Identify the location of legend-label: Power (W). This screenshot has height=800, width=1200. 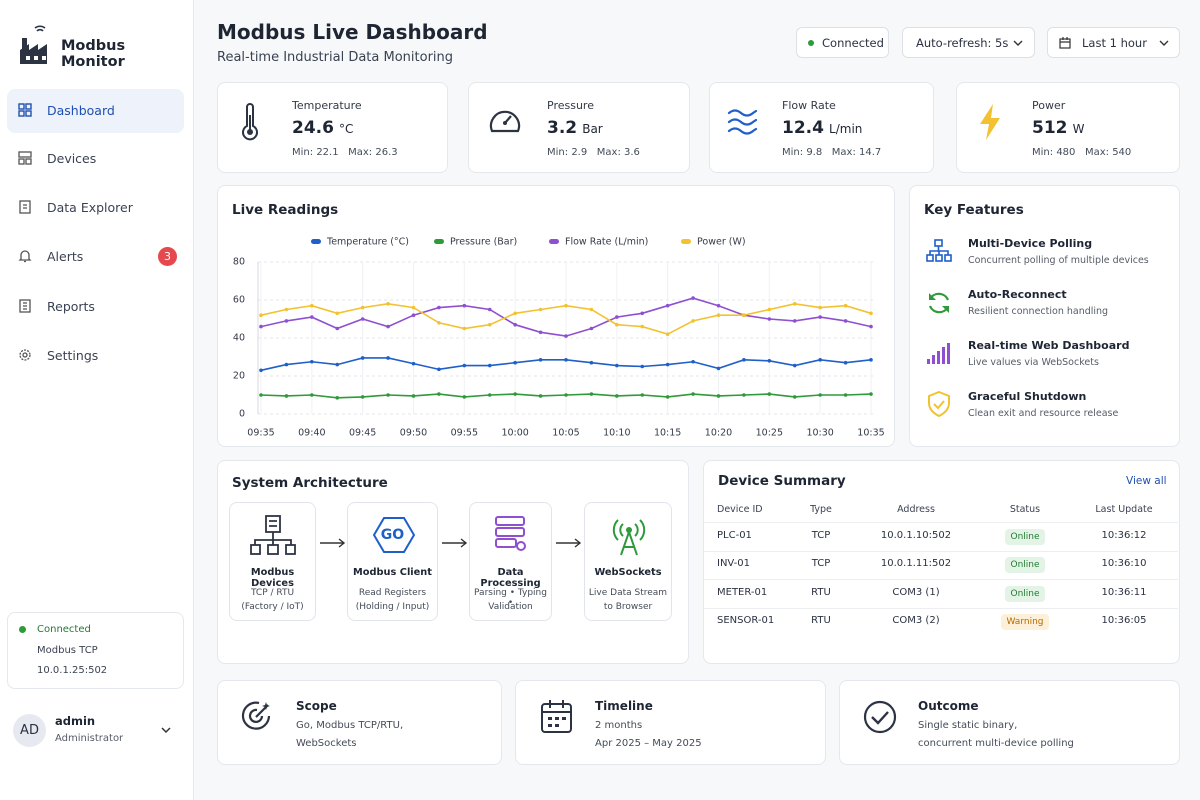
(721, 242).